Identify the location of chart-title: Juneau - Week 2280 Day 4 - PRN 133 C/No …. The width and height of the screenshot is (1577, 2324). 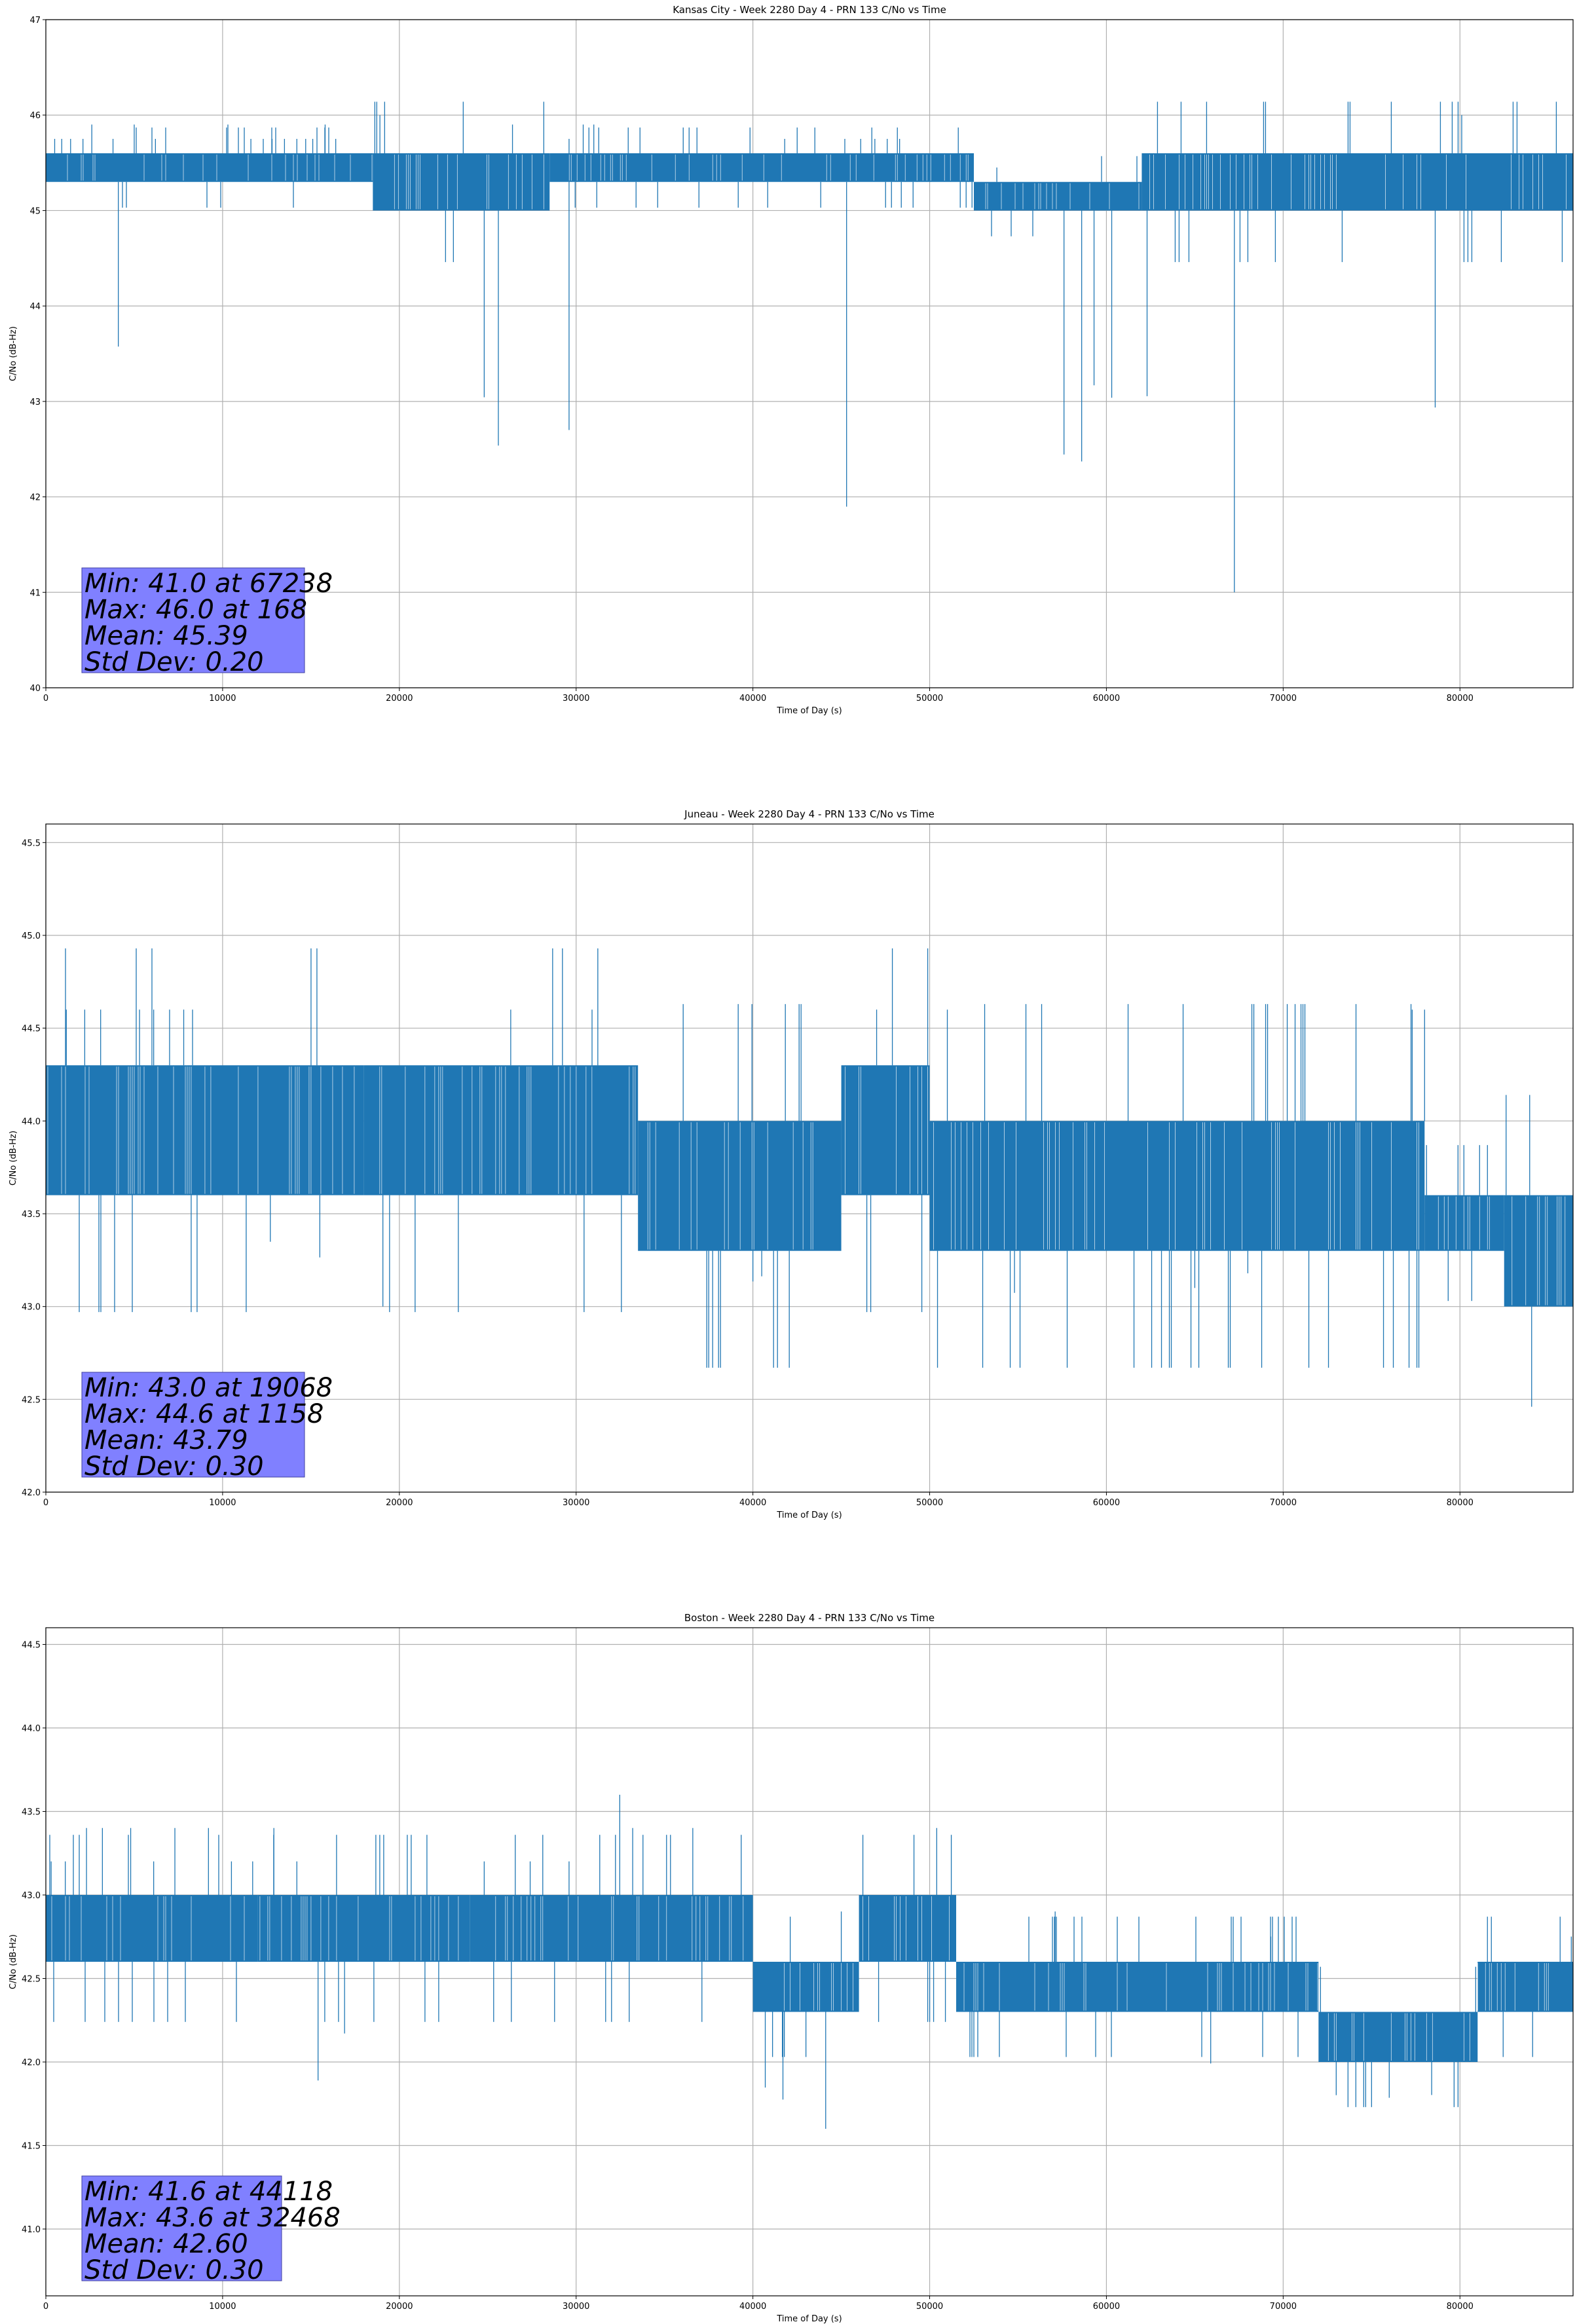
(809, 814).